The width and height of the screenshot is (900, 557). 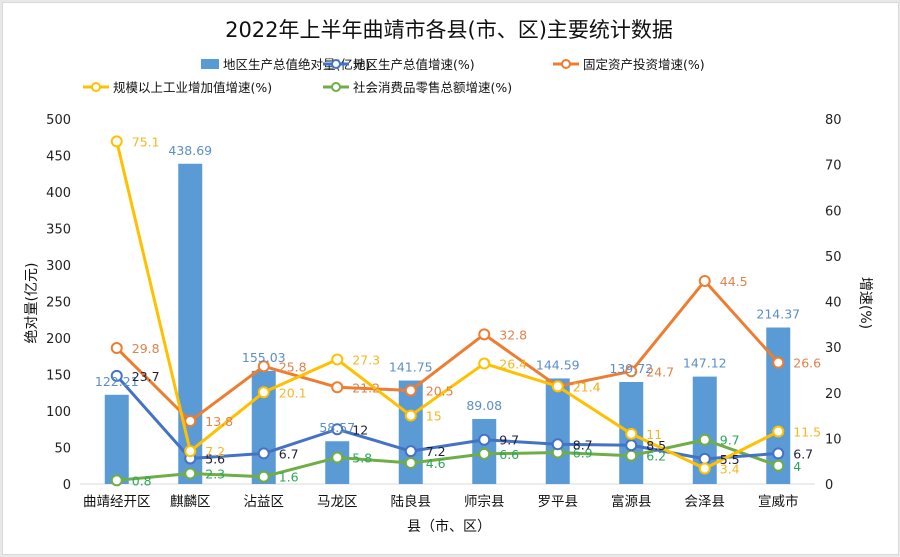 What do you see at coordinates (436, 463) in the screenshot?
I see `line-value-label: 4.6` at bounding box center [436, 463].